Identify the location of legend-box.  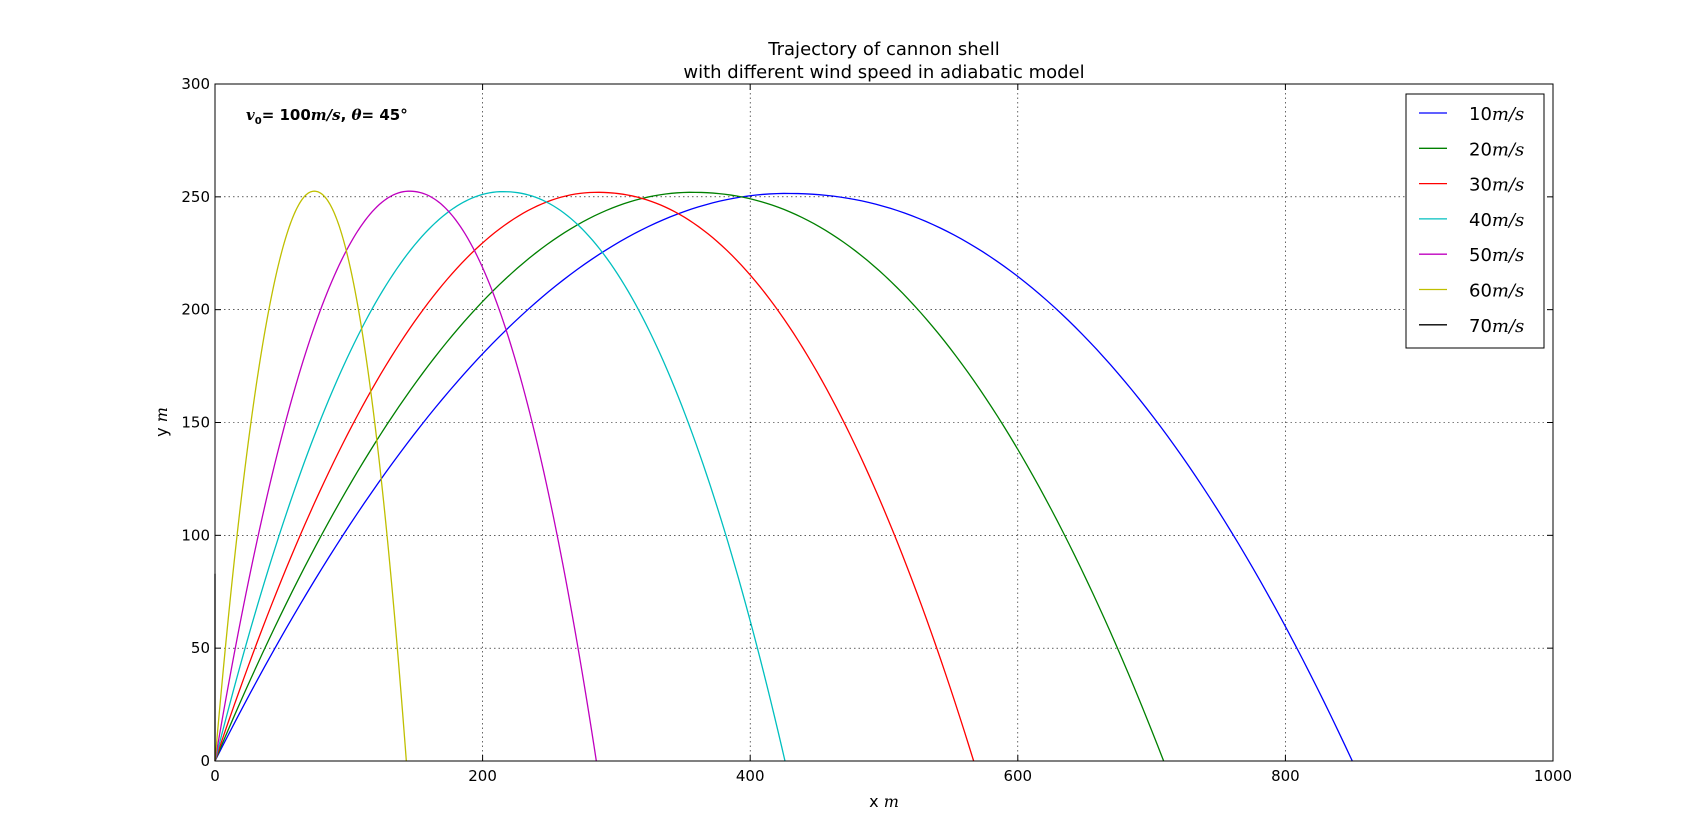
(1475, 221).